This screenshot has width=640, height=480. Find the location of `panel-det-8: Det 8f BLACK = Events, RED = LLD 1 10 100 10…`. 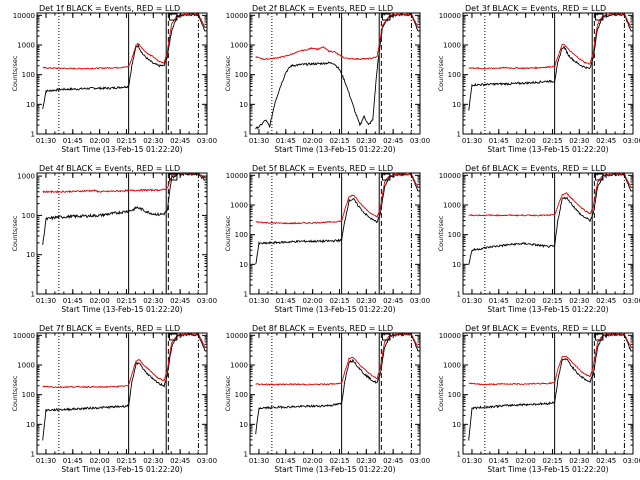

panel-det-8: Det 8f BLACK = Events, RED = LLD 1 10 100 10… is located at coordinates (327, 399).